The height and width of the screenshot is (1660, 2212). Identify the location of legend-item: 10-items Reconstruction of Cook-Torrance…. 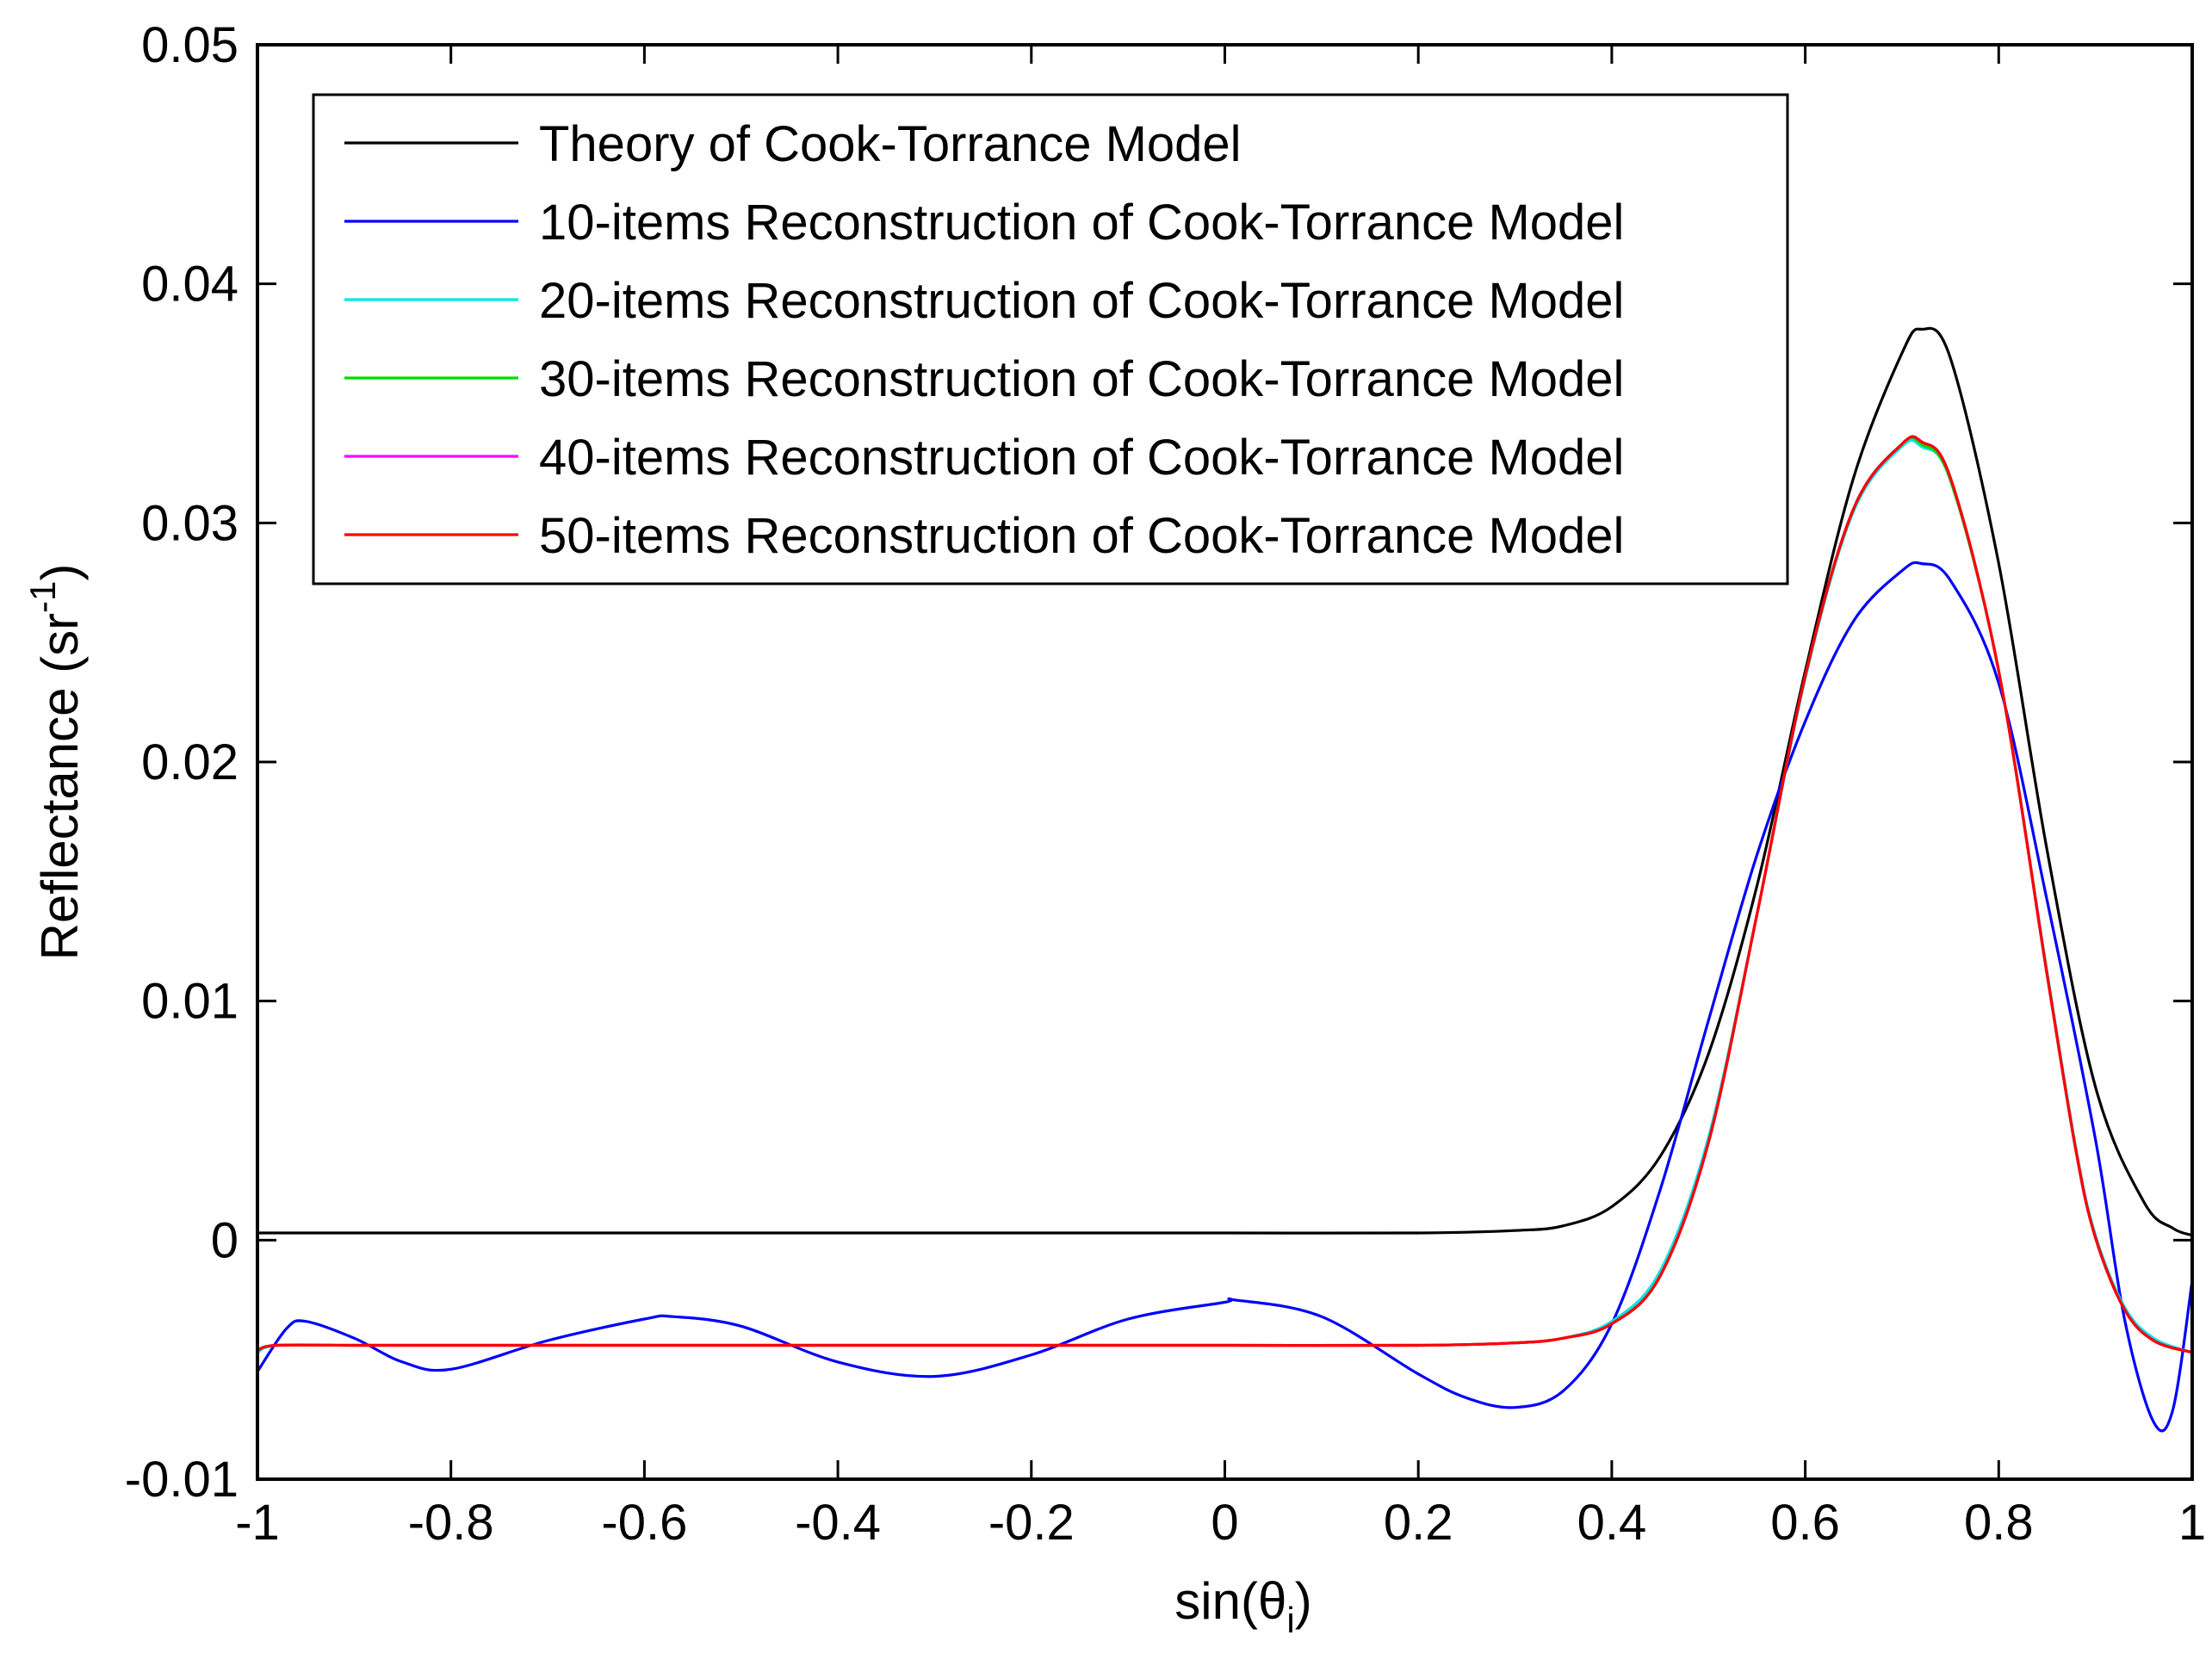
(984, 223).